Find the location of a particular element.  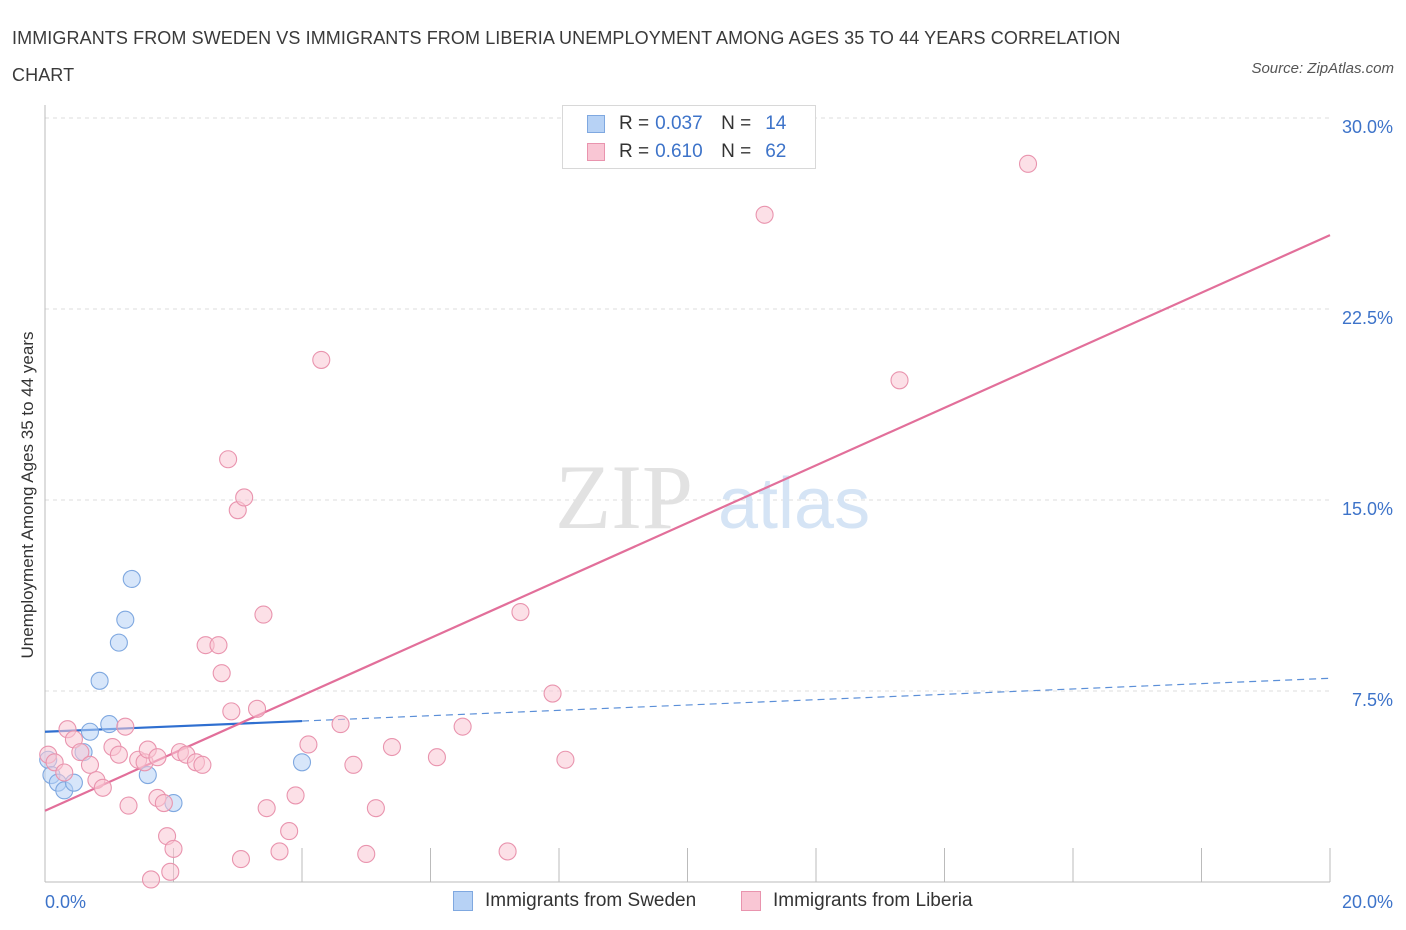

stats-legend: R = 0.037 N = 14 R = 0.610 N = 62 is located at coordinates (689, 137).